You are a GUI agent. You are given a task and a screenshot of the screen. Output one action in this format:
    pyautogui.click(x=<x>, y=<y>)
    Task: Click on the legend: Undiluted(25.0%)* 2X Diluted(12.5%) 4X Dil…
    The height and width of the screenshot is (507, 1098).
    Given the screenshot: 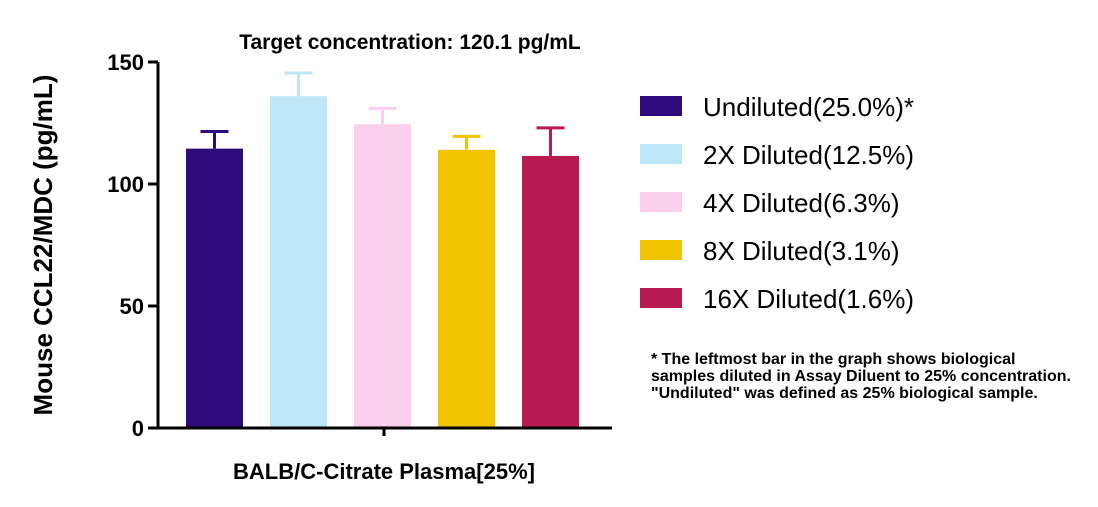 What is the action you would take?
    pyautogui.click(x=777, y=203)
    